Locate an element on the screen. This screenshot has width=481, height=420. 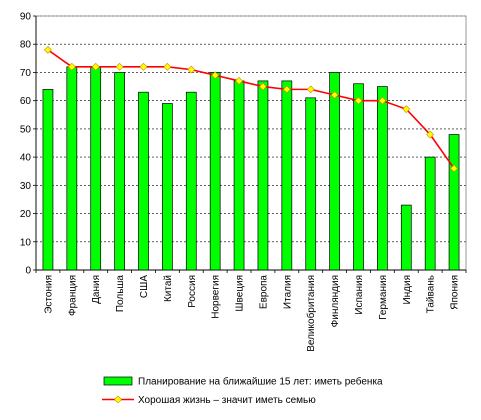
x-tick-label: Финляндия is located at coordinates (335, 301).